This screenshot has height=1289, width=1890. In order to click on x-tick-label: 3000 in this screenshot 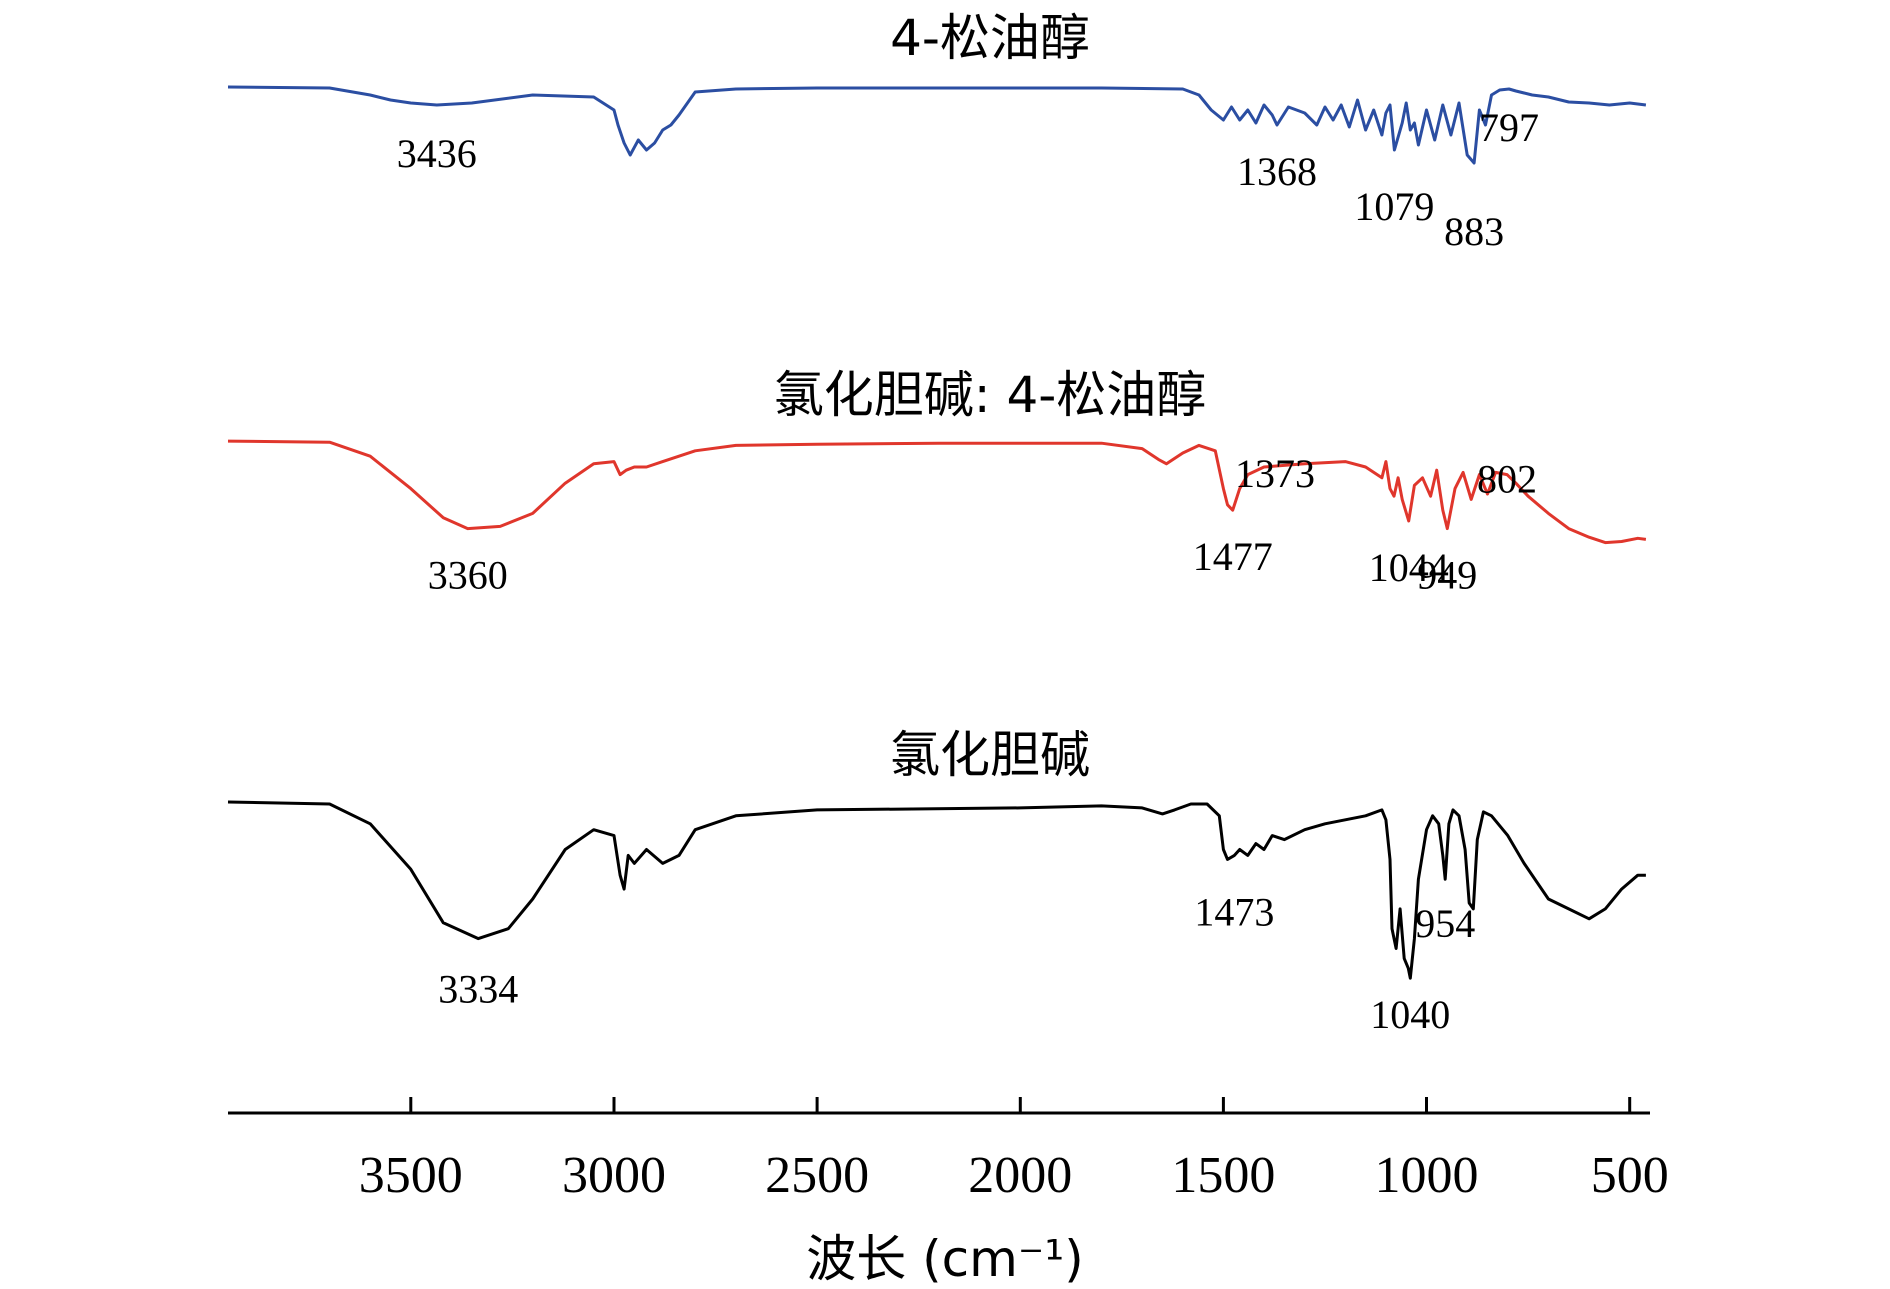, I will do `click(614, 1175)`.